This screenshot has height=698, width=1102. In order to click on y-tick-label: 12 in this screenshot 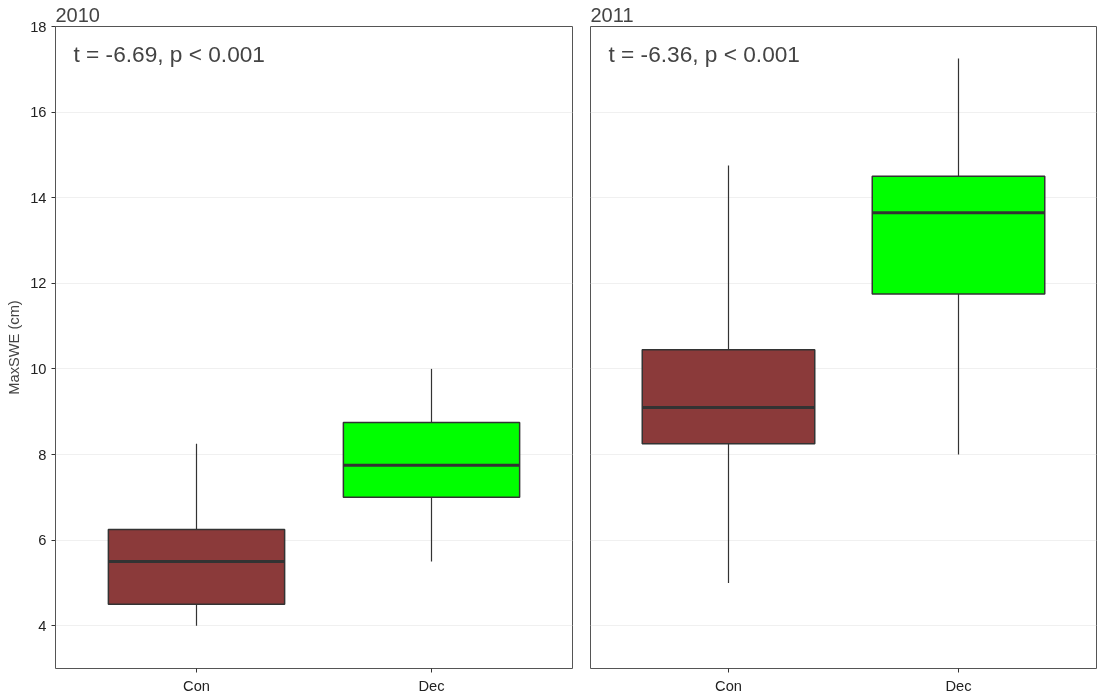, I will do `click(38, 283)`.